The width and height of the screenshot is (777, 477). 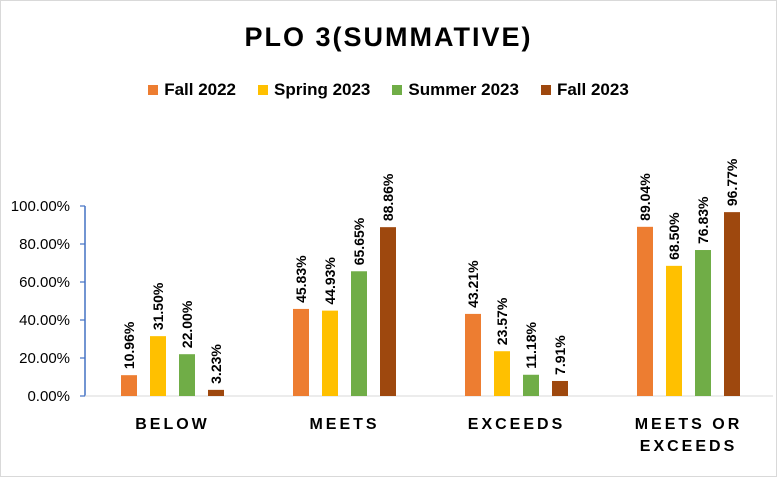 What do you see at coordinates (397, 90) in the screenshot?
I see `legend-swatch-summer-2023` at bounding box center [397, 90].